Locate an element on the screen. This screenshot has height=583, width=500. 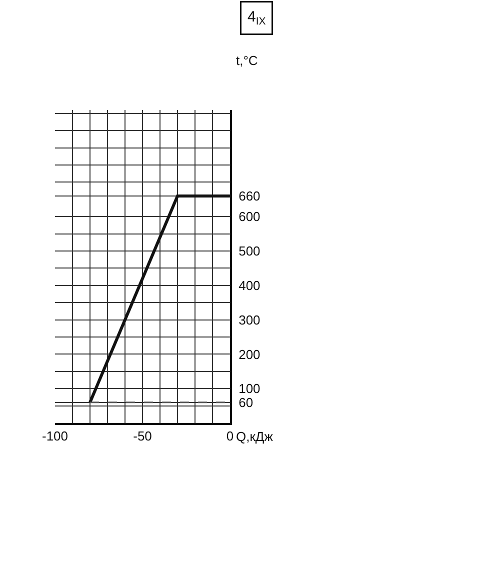
y-tick-label: 100 is located at coordinates (249, 388).